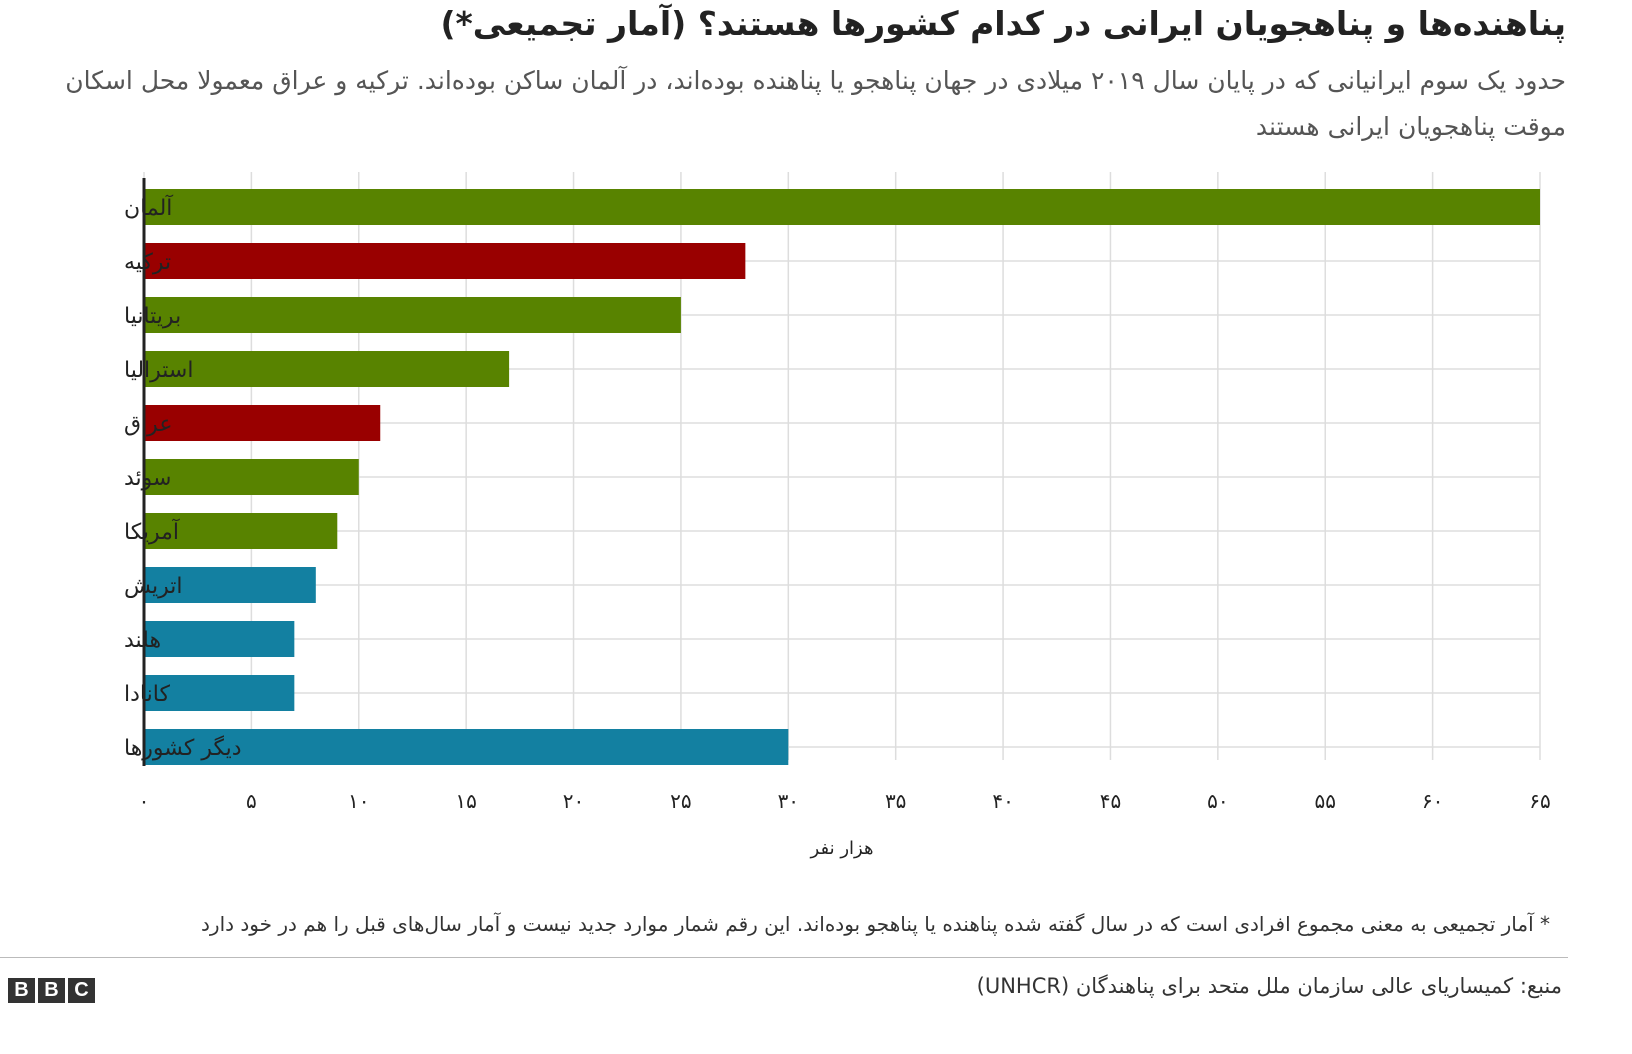 The height and width of the screenshot is (1054, 1632). Describe the element at coordinates (81, 990) in the screenshot. I see `logo-letter: C` at that location.